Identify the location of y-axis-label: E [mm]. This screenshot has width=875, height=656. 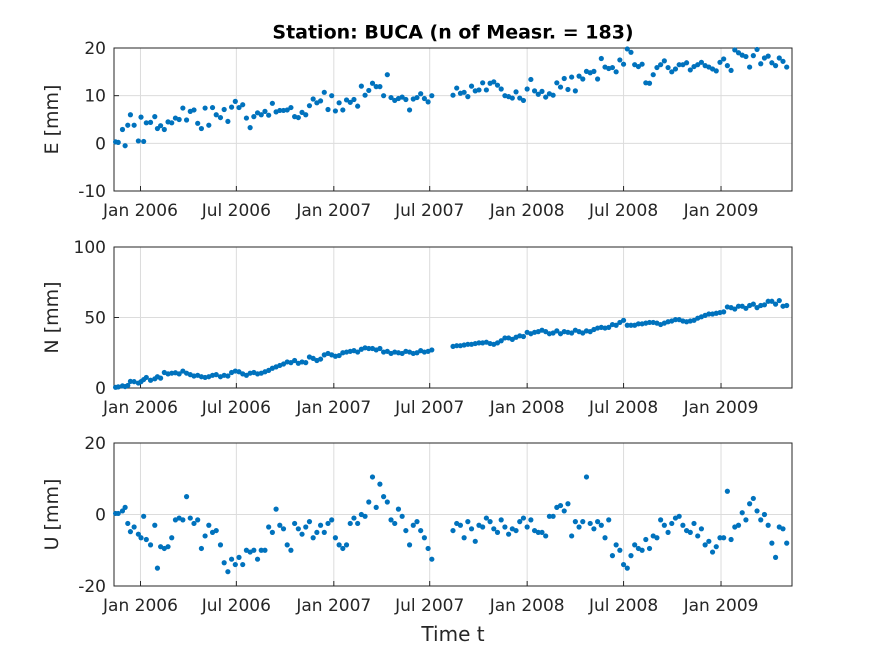
(52, 120).